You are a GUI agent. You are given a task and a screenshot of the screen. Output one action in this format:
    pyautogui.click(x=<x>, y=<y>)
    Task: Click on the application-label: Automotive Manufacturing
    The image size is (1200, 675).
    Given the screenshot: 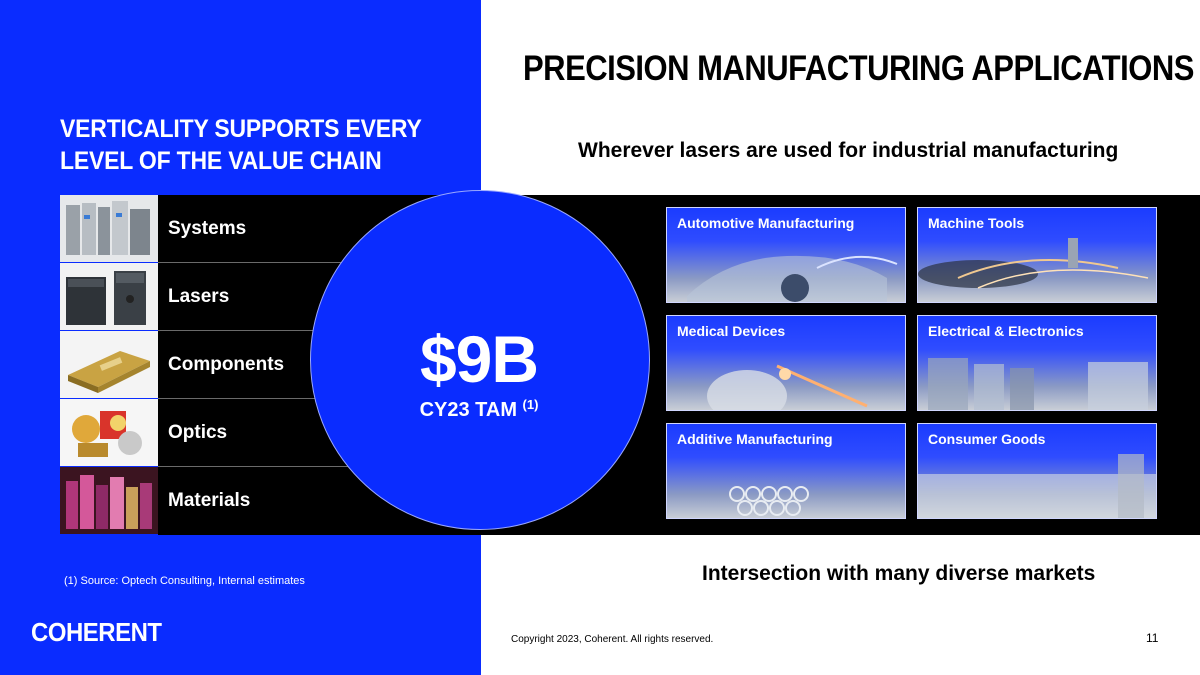 What is the action you would take?
    pyautogui.click(x=766, y=223)
    